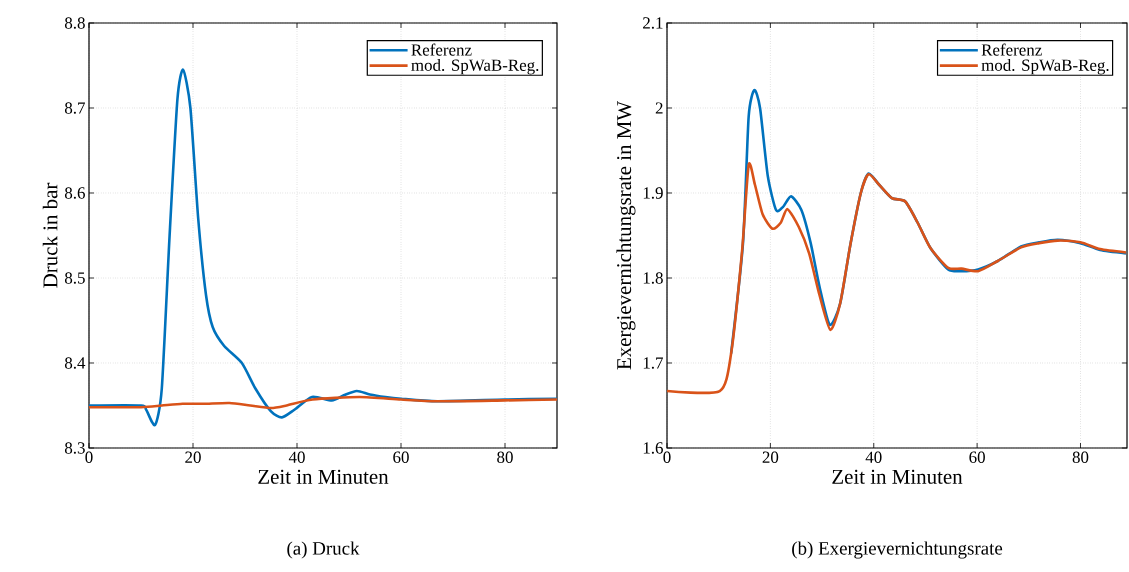 This screenshot has height=572, width=1129. Describe the element at coordinates (897, 550) in the screenshot. I see `text: (b) Exergievernichtungsrate` at that location.